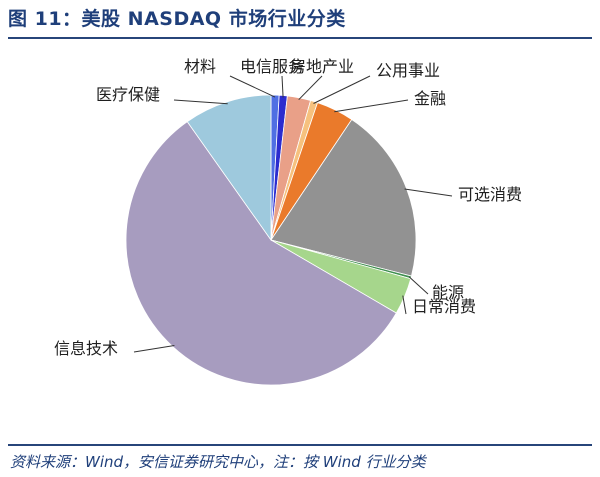 The width and height of the screenshot is (600, 477). What do you see at coordinates (322, 66) in the screenshot?
I see `slice-label-3: 房地产业` at bounding box center [322, 66].